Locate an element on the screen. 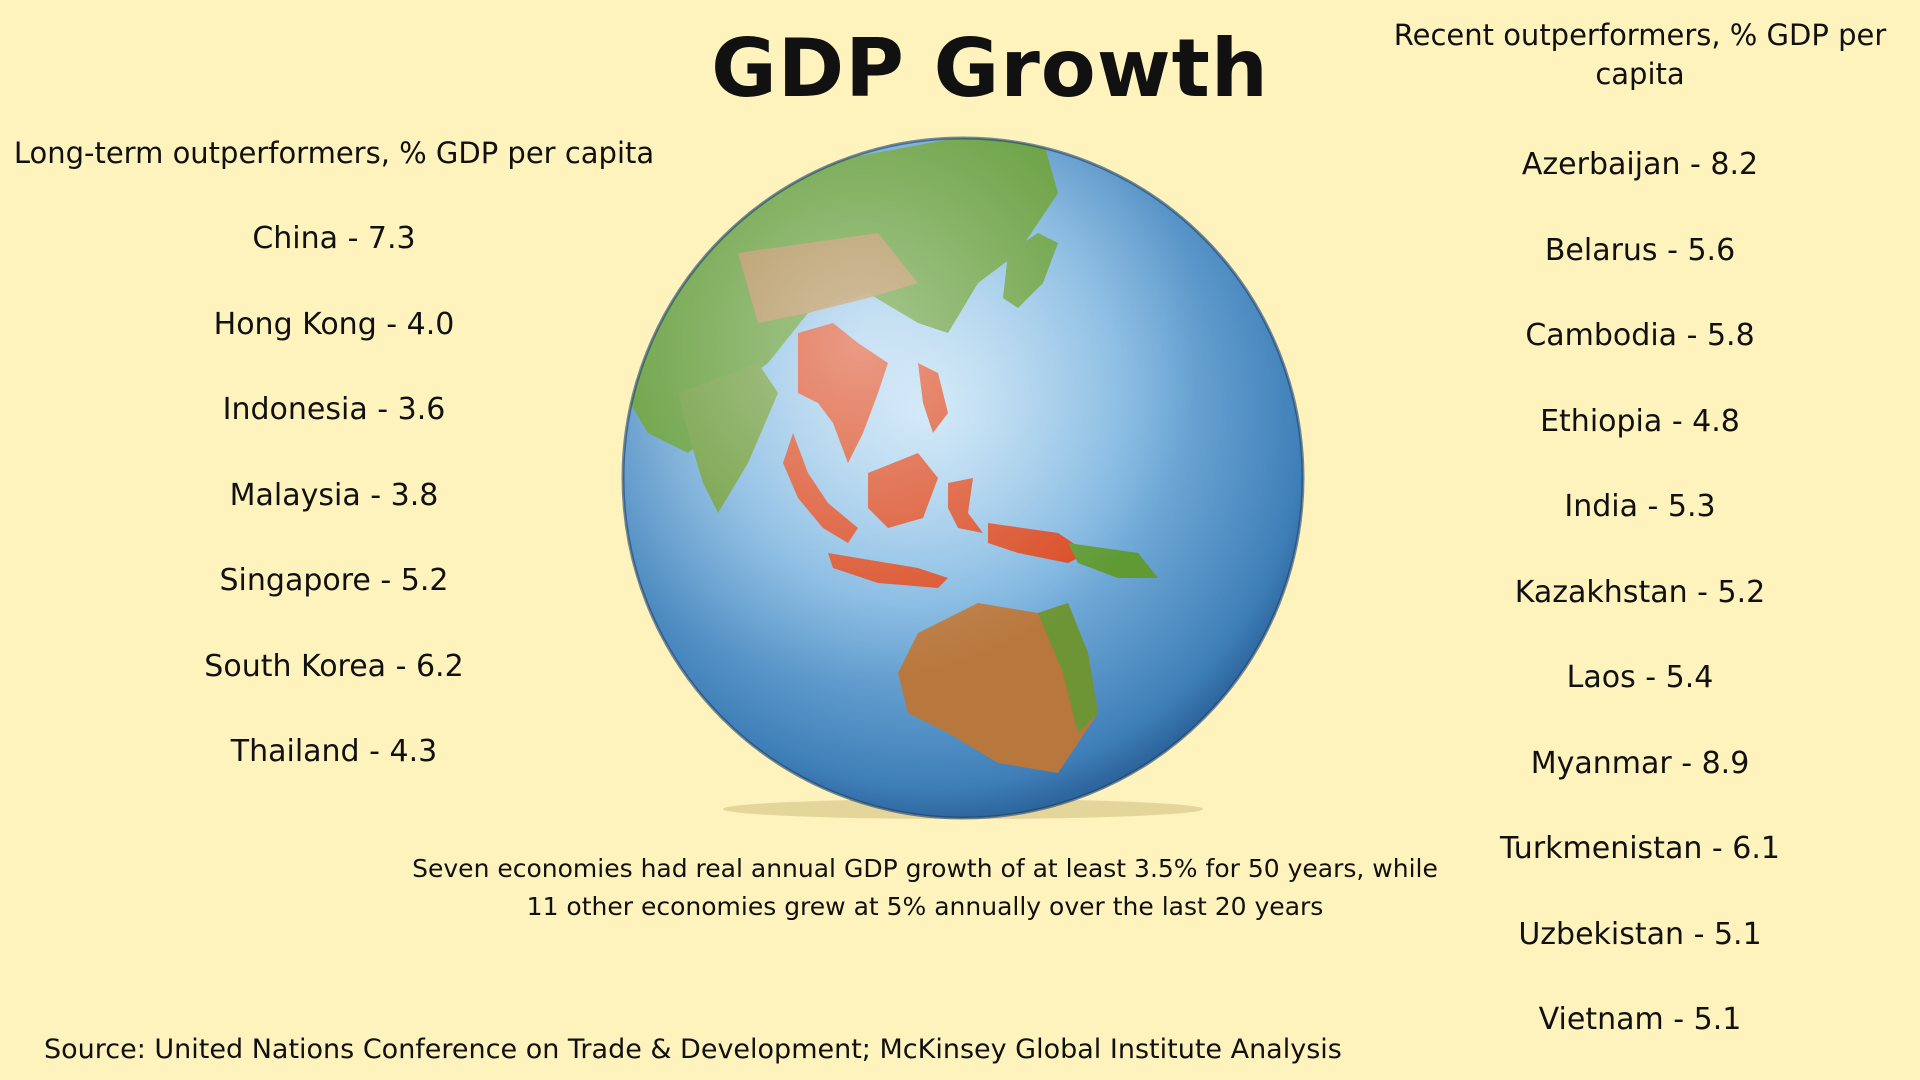 The height and width of the screenshot is (1080, 1920). list-item: China - 7.3 is located at coordinates (334, 238).